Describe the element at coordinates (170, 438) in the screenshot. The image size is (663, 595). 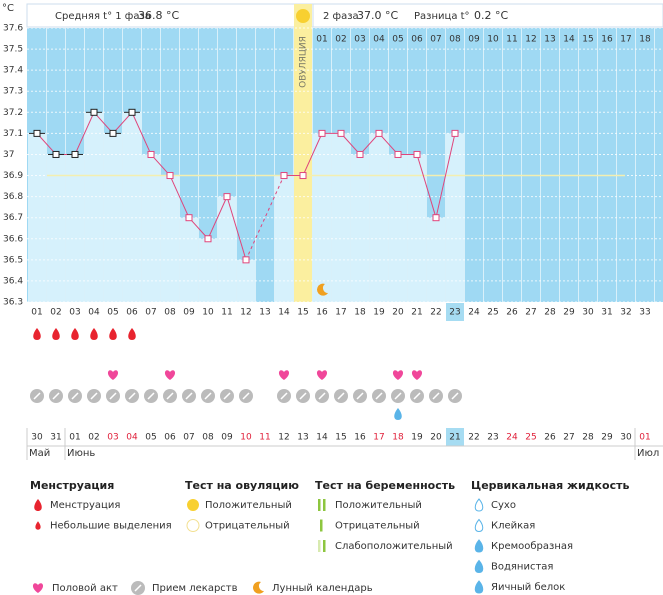
I see `date-label: 06` at that location.